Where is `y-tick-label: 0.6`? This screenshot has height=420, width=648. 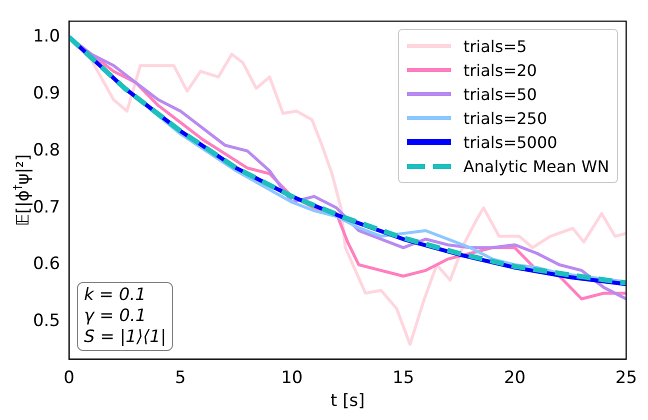 y-tick-label: 0.6 is located at coordinates (46, 264).